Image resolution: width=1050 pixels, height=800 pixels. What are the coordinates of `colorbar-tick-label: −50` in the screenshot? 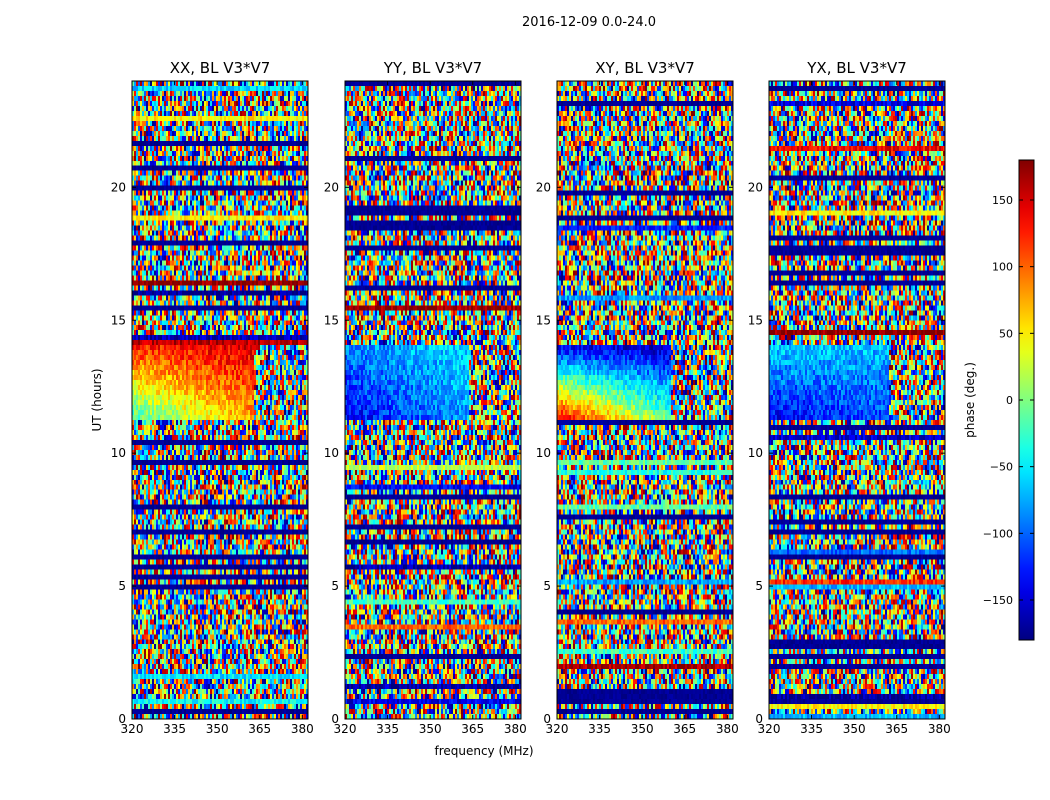 It's located at (1001, 467).